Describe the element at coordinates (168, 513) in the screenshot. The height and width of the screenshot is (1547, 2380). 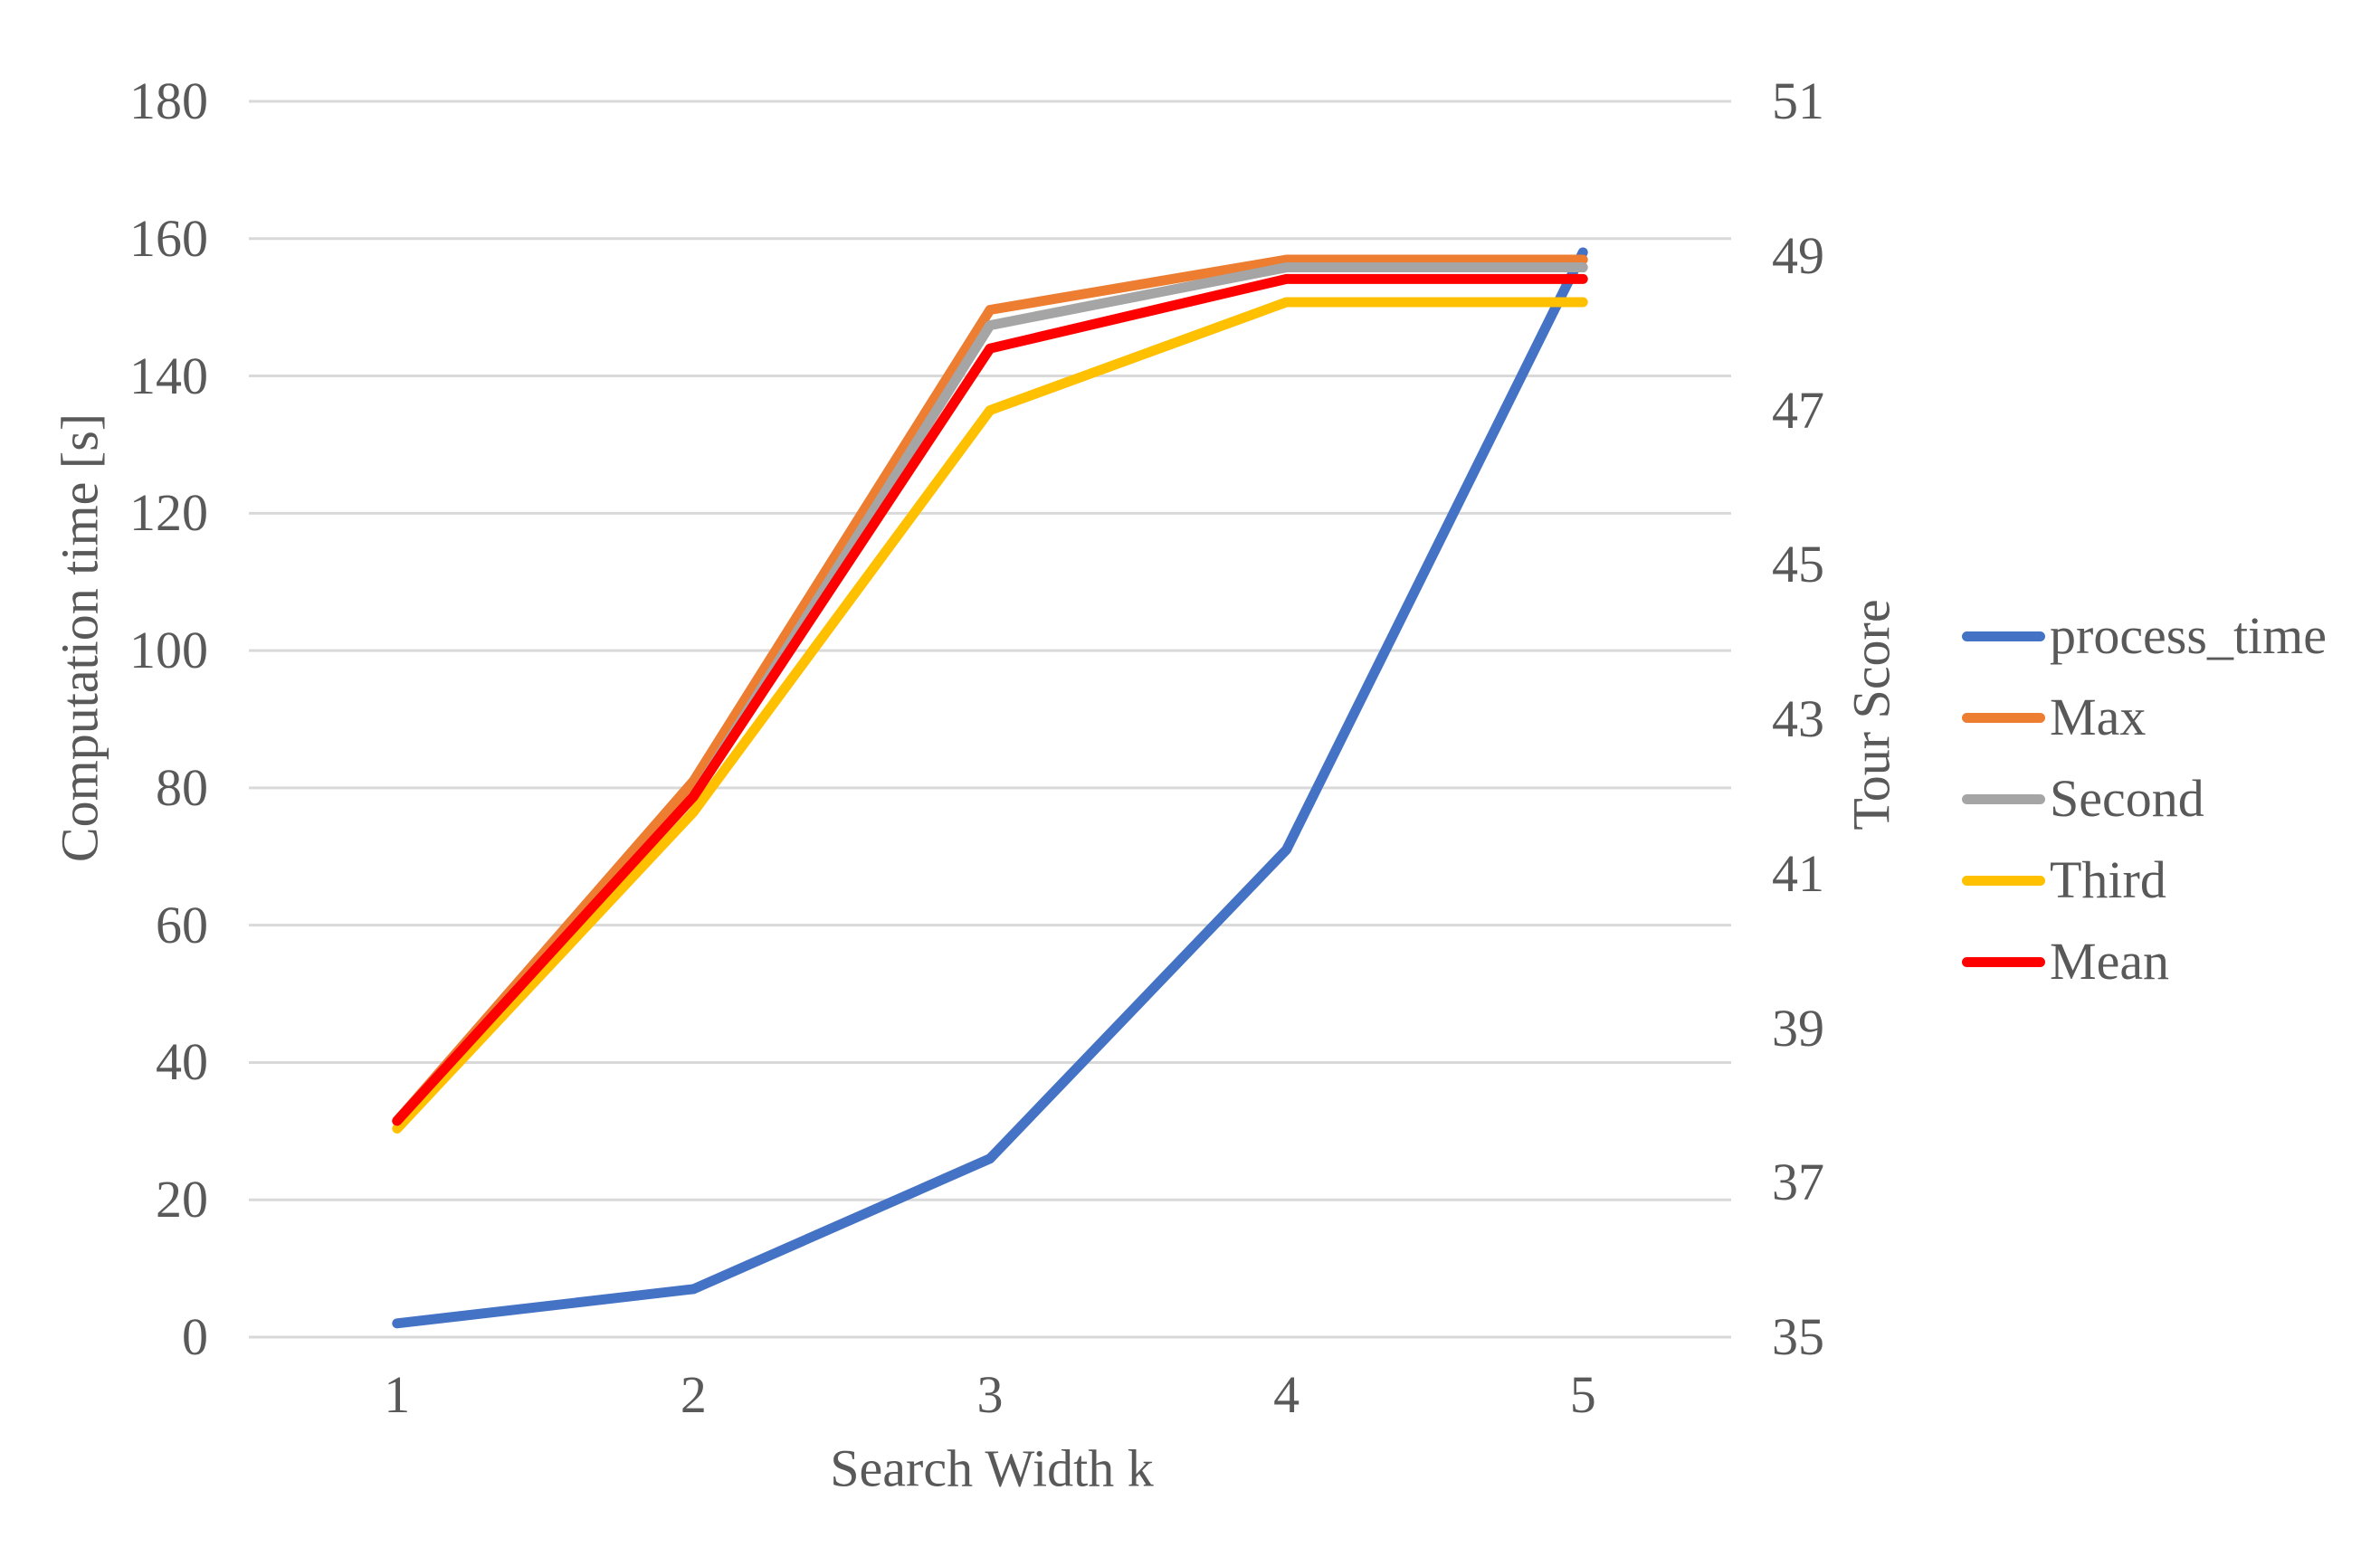
I see `left-axis-tick-label: 120` at that location.